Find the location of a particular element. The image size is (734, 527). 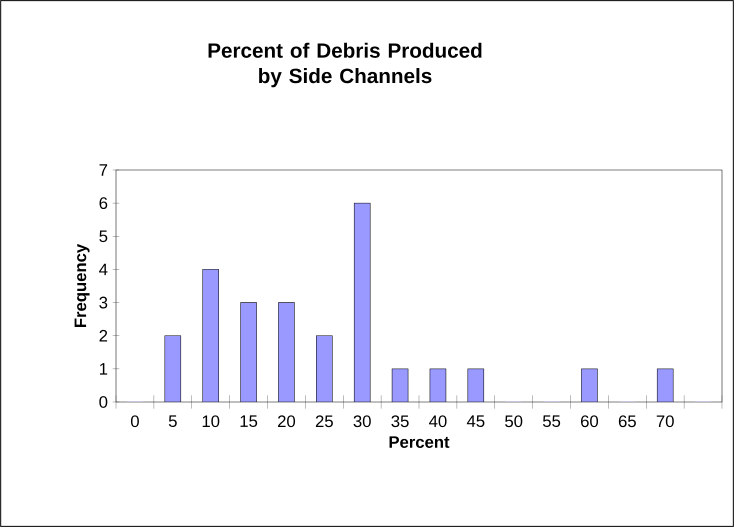

x-tick-label: 70 is located at coordinates (665, 421).